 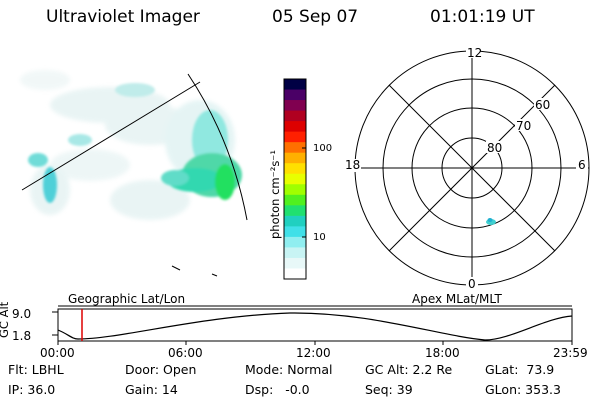 I want to click on glat-value: GLat: 73.9, so click(x=520, y=369).